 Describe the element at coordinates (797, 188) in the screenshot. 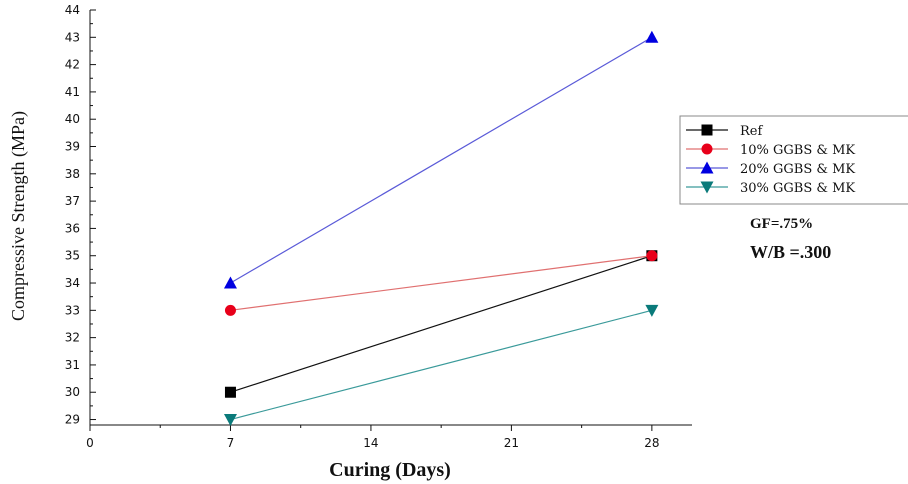

I see `legend-label-3: 30% GGBS & MK` at that location.